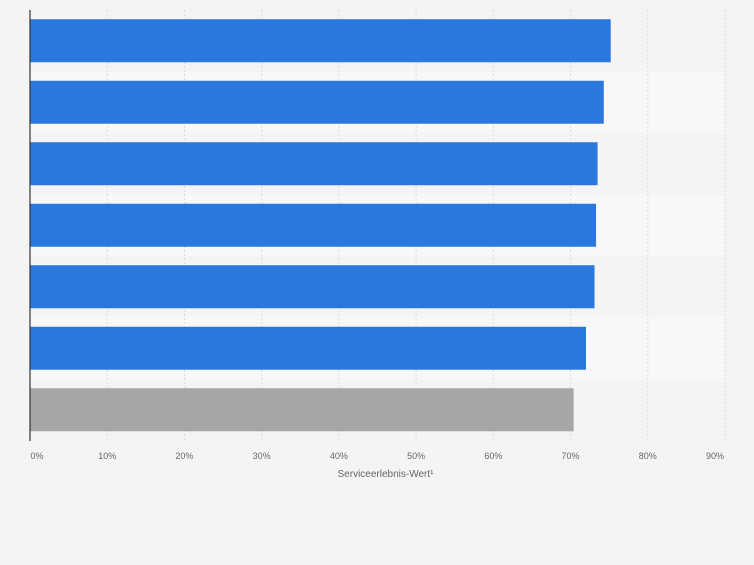 This screenshot has width=754, height=565. Describe the element at coordinates (648, 456) in the screenshot. I see `x-tick-label: 80%` at that location.